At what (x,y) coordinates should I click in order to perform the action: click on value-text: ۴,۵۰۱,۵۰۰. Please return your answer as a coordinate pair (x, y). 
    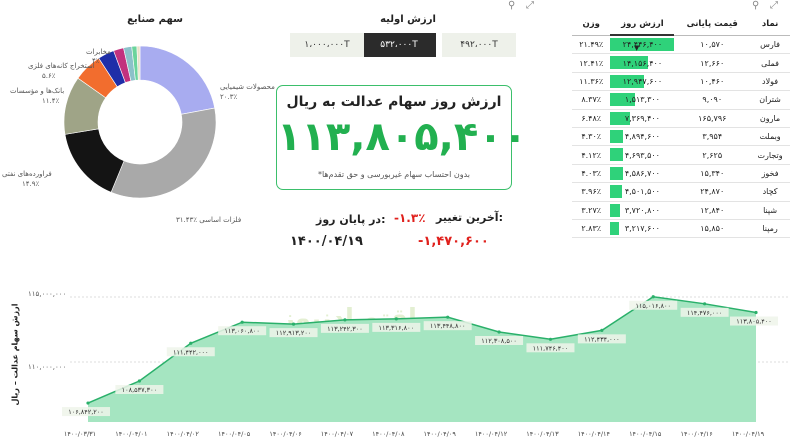
    Looking at the image, I should click on (642, 192).